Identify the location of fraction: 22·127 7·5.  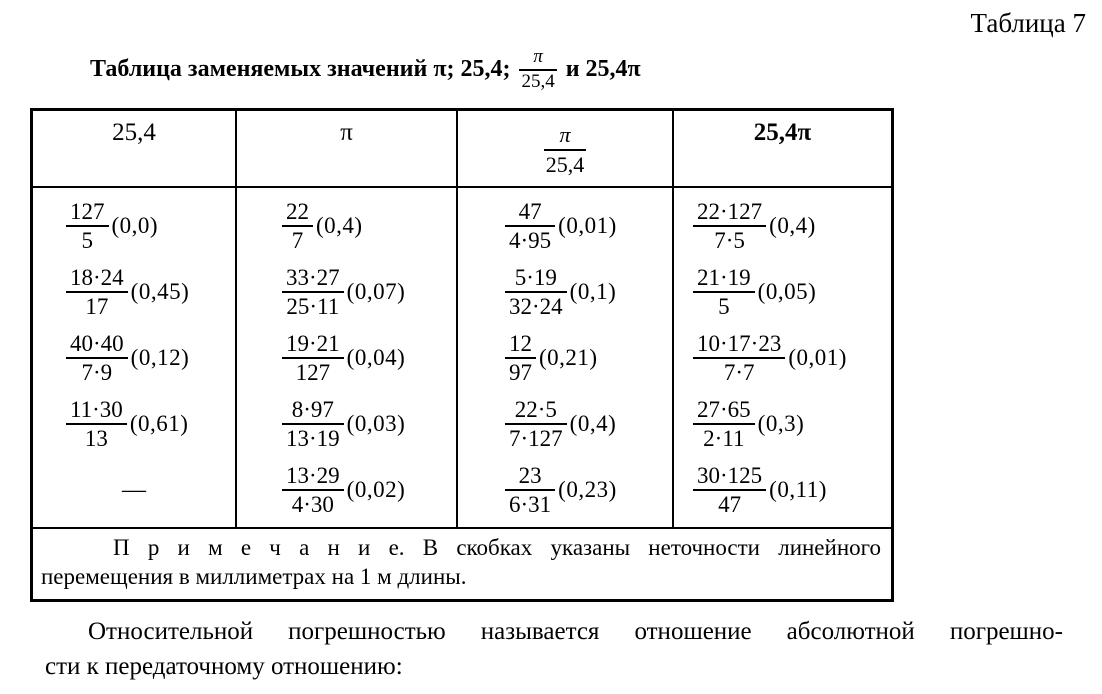
(730, 226).